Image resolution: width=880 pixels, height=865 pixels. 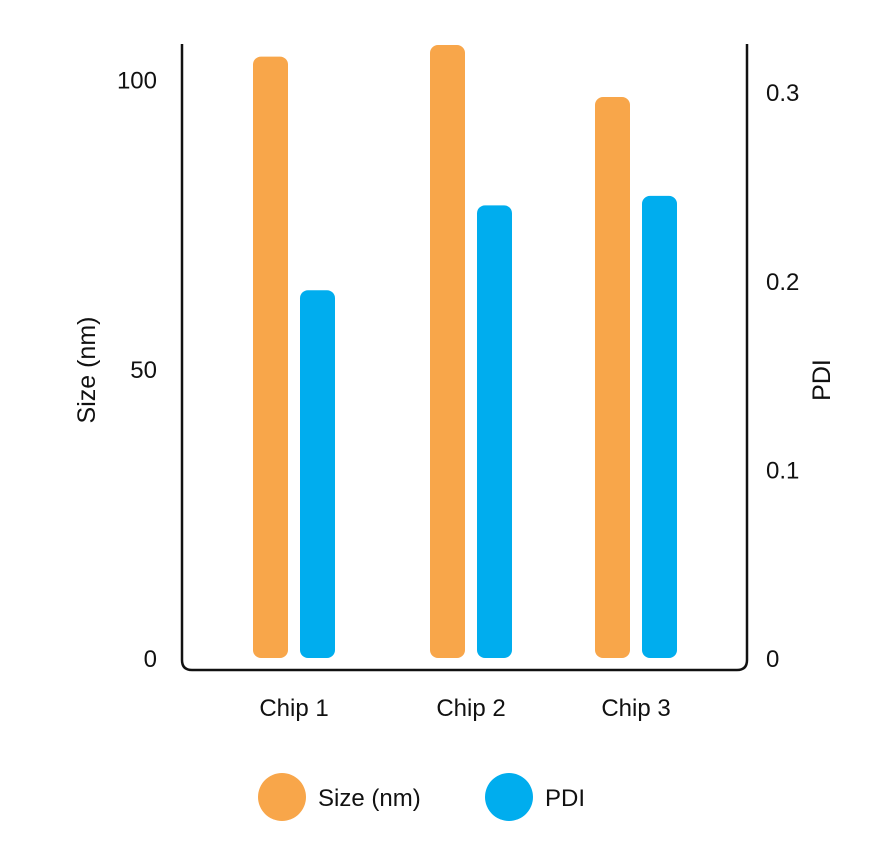 I want to click on x-tick-label: Chip 3, so click(x=635, y=708).